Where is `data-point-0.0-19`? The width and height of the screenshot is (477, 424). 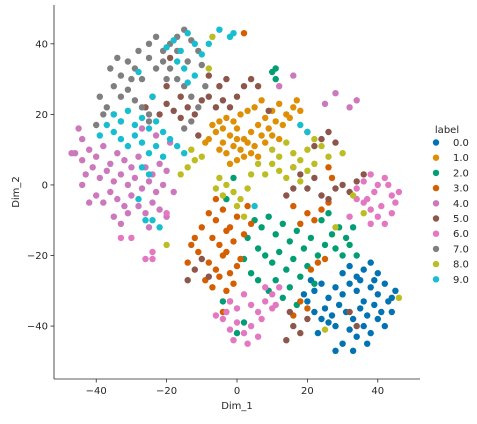 data-point-0.0-19 is located at coordinates (374, 305).